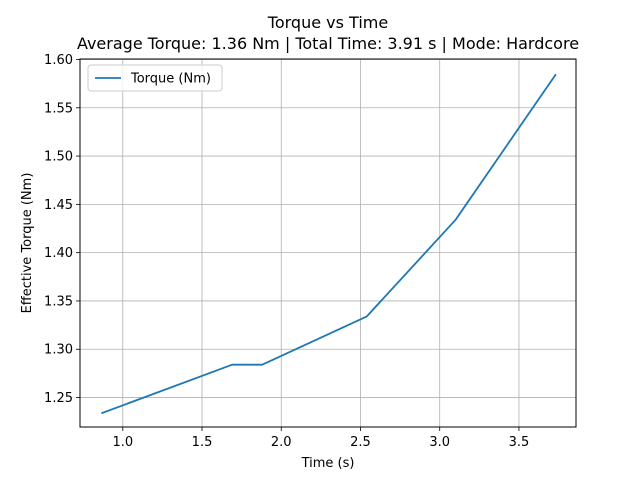  What do you see at coordinates (58, 205) in the screenshot?
I see `y-tick-label: 1.45` at bounding box center [58, 205].